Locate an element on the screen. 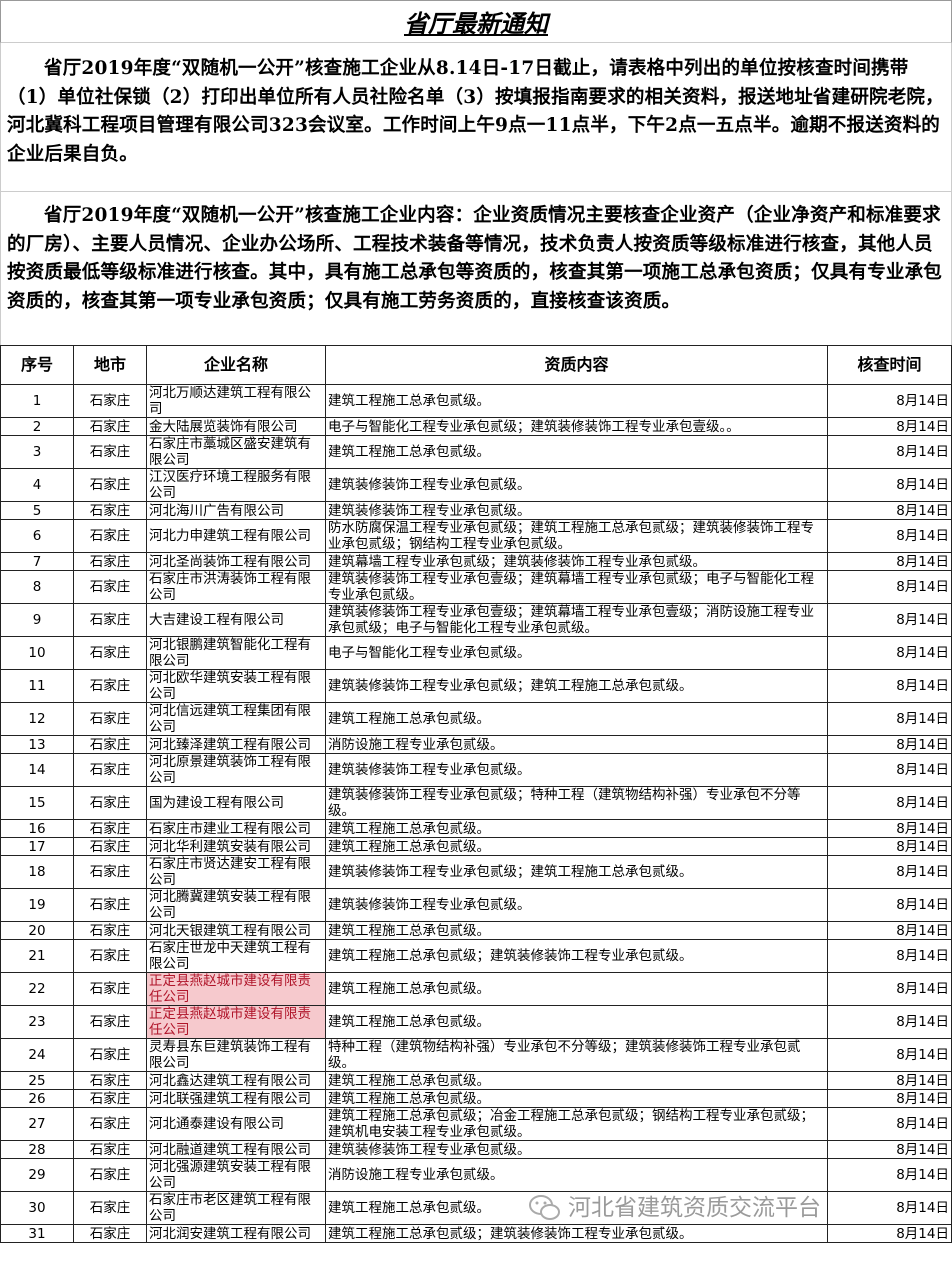 This screenshot has width=952, height=1274. row-qualification-text: 电子与智能化工程专业承包贰级。 is located at coordinates (429, 653).